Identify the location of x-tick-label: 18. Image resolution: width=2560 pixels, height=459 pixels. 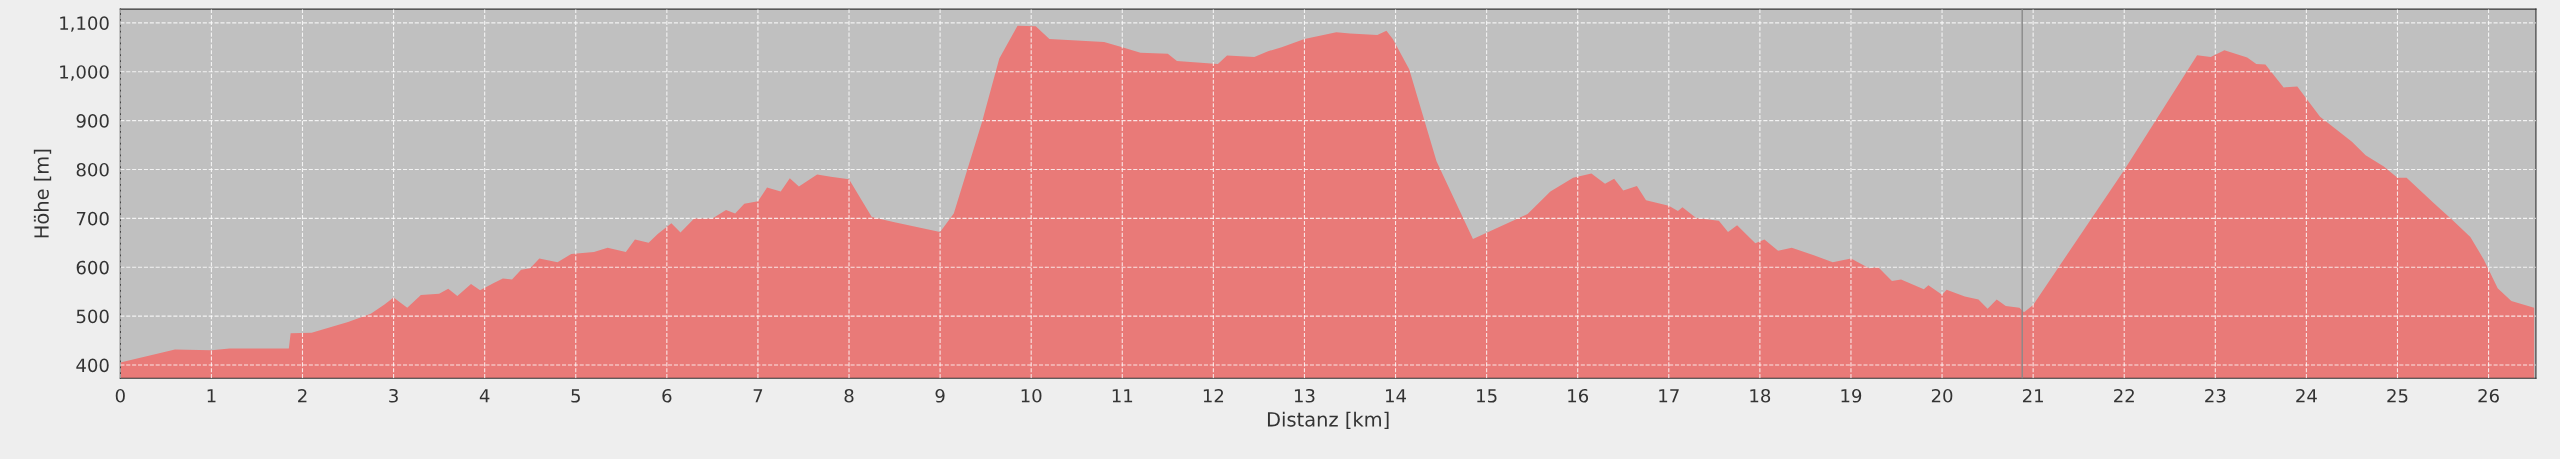
(1760, 395).